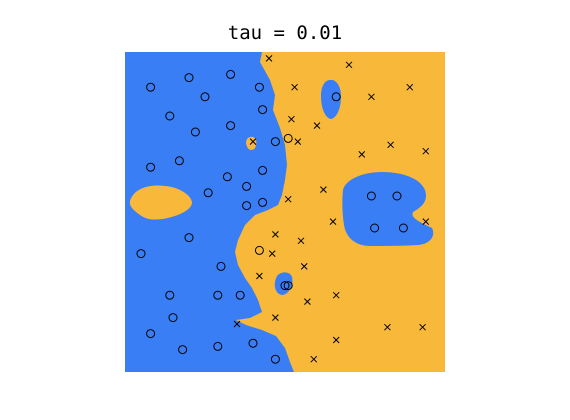 This screenshot has width=570, height=420. I want to click on region-class-x-island-left, so click(160, 202).